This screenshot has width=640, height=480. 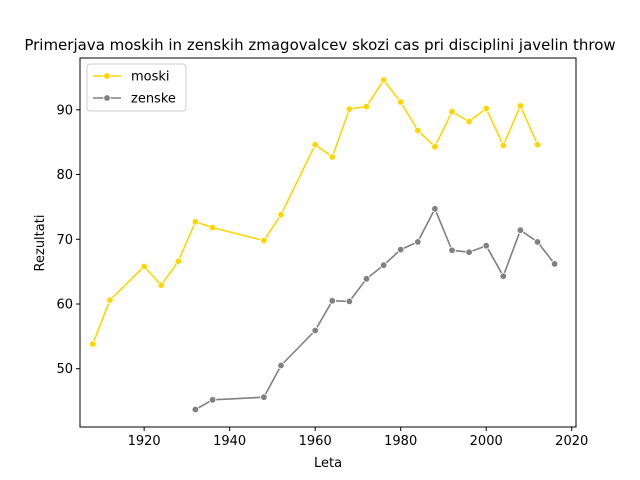 I want to click on x-tick-label: 2000, so click(x=486, y=441).